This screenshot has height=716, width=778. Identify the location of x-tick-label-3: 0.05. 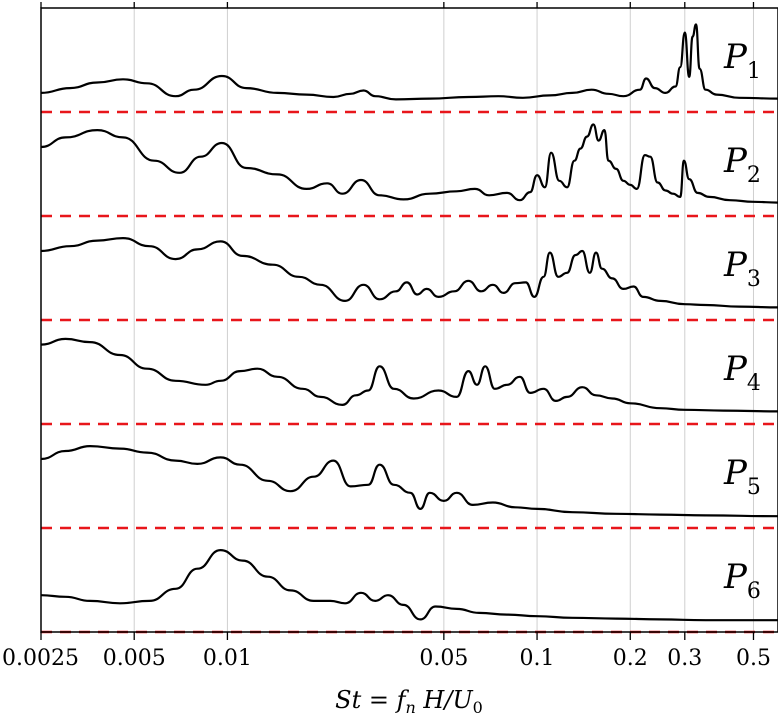
(443, 658).